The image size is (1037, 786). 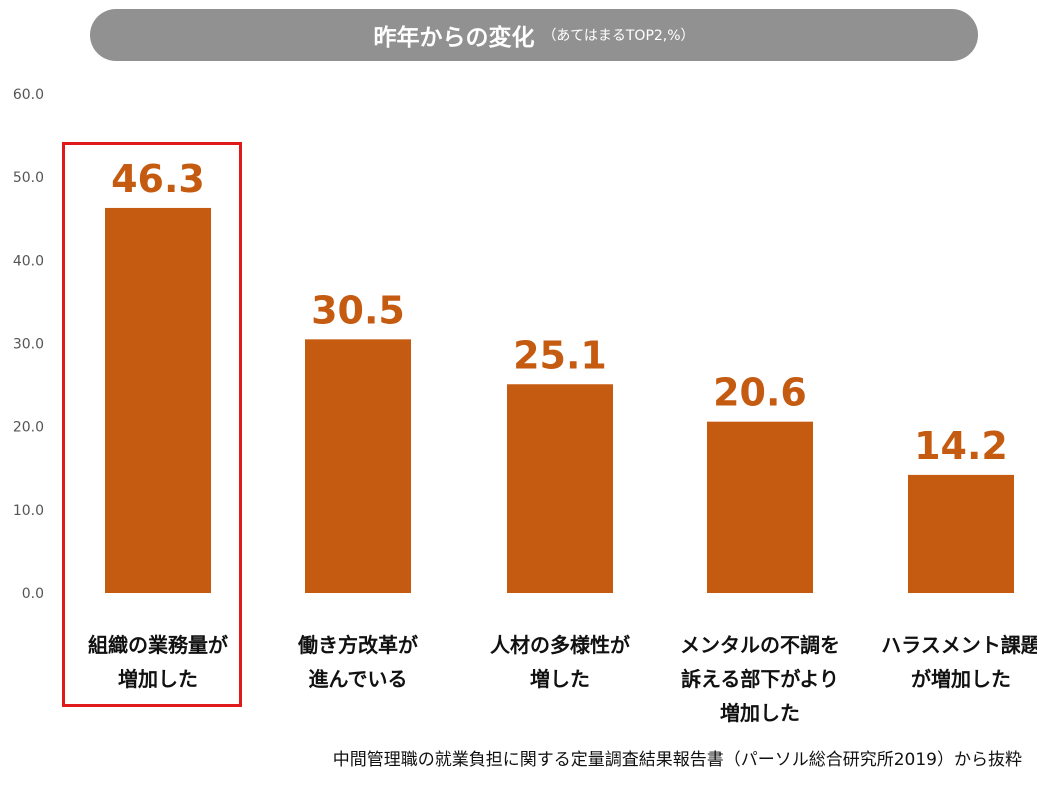 I want to click on category-label: メンタルの不調を 訴える部下がより 増加した, so click(x=760, y=679).